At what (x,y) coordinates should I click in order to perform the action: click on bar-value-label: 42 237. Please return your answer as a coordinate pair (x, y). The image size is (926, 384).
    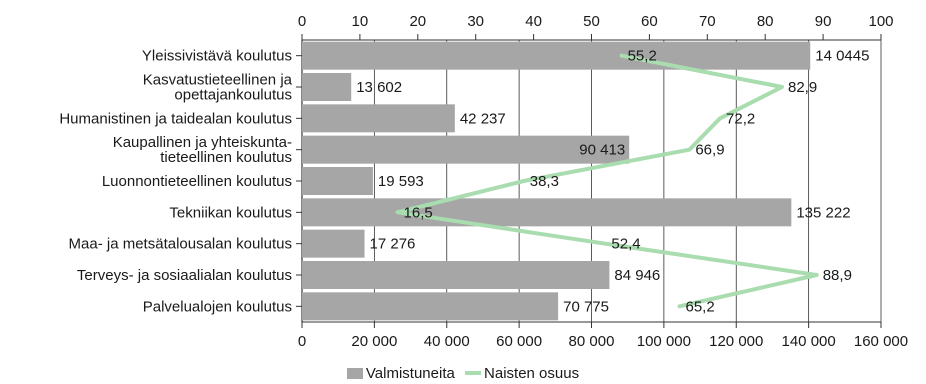
    Looking at the image, I should click on (483, 118).